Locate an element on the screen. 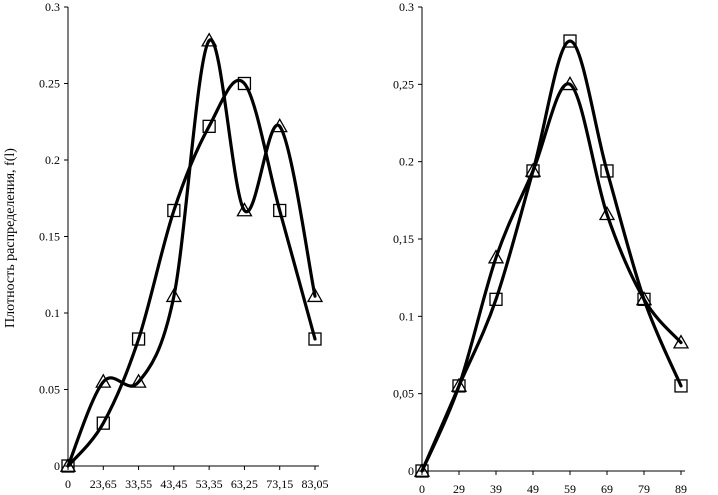 The image size is (718, 495). x-tick-label: 23,65 is located at coordinates (103, 484).